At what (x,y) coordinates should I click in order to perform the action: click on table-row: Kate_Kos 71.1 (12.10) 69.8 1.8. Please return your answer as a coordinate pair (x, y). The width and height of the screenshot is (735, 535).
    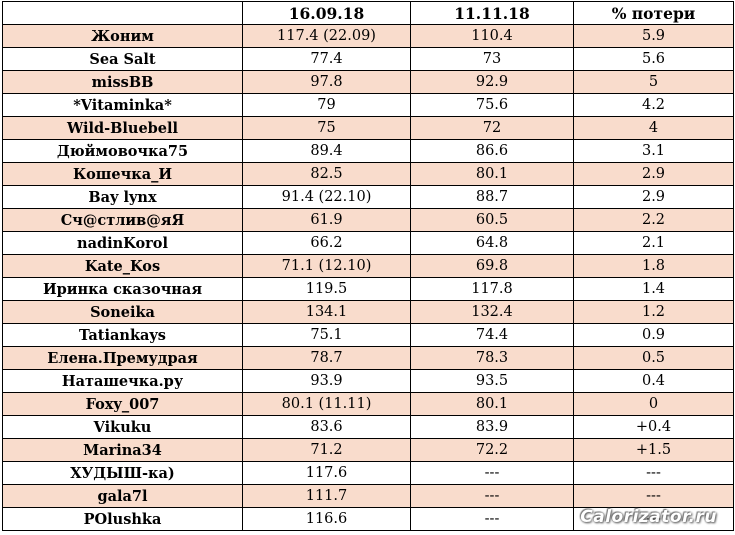
    Looking at the image, I should click on (368, 266).